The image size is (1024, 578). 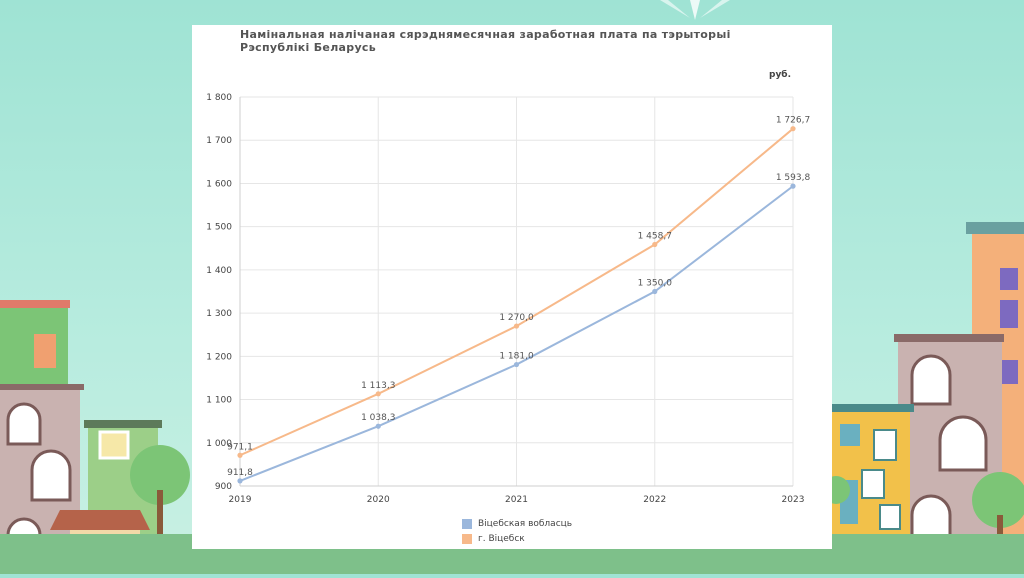 What do you see at coordinates (219, 98) in the screenshot?
I see `y-tick-label: 1 800` at bounding box center [219, 98].